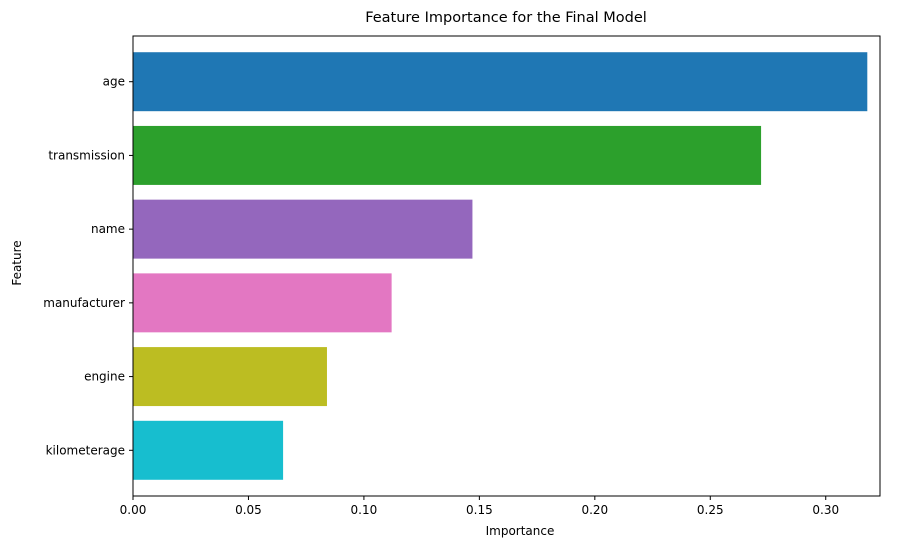  Describe the element at coordinates (248, 510) in the screenshot. I see `x-tick-label: 0.05` at that location.